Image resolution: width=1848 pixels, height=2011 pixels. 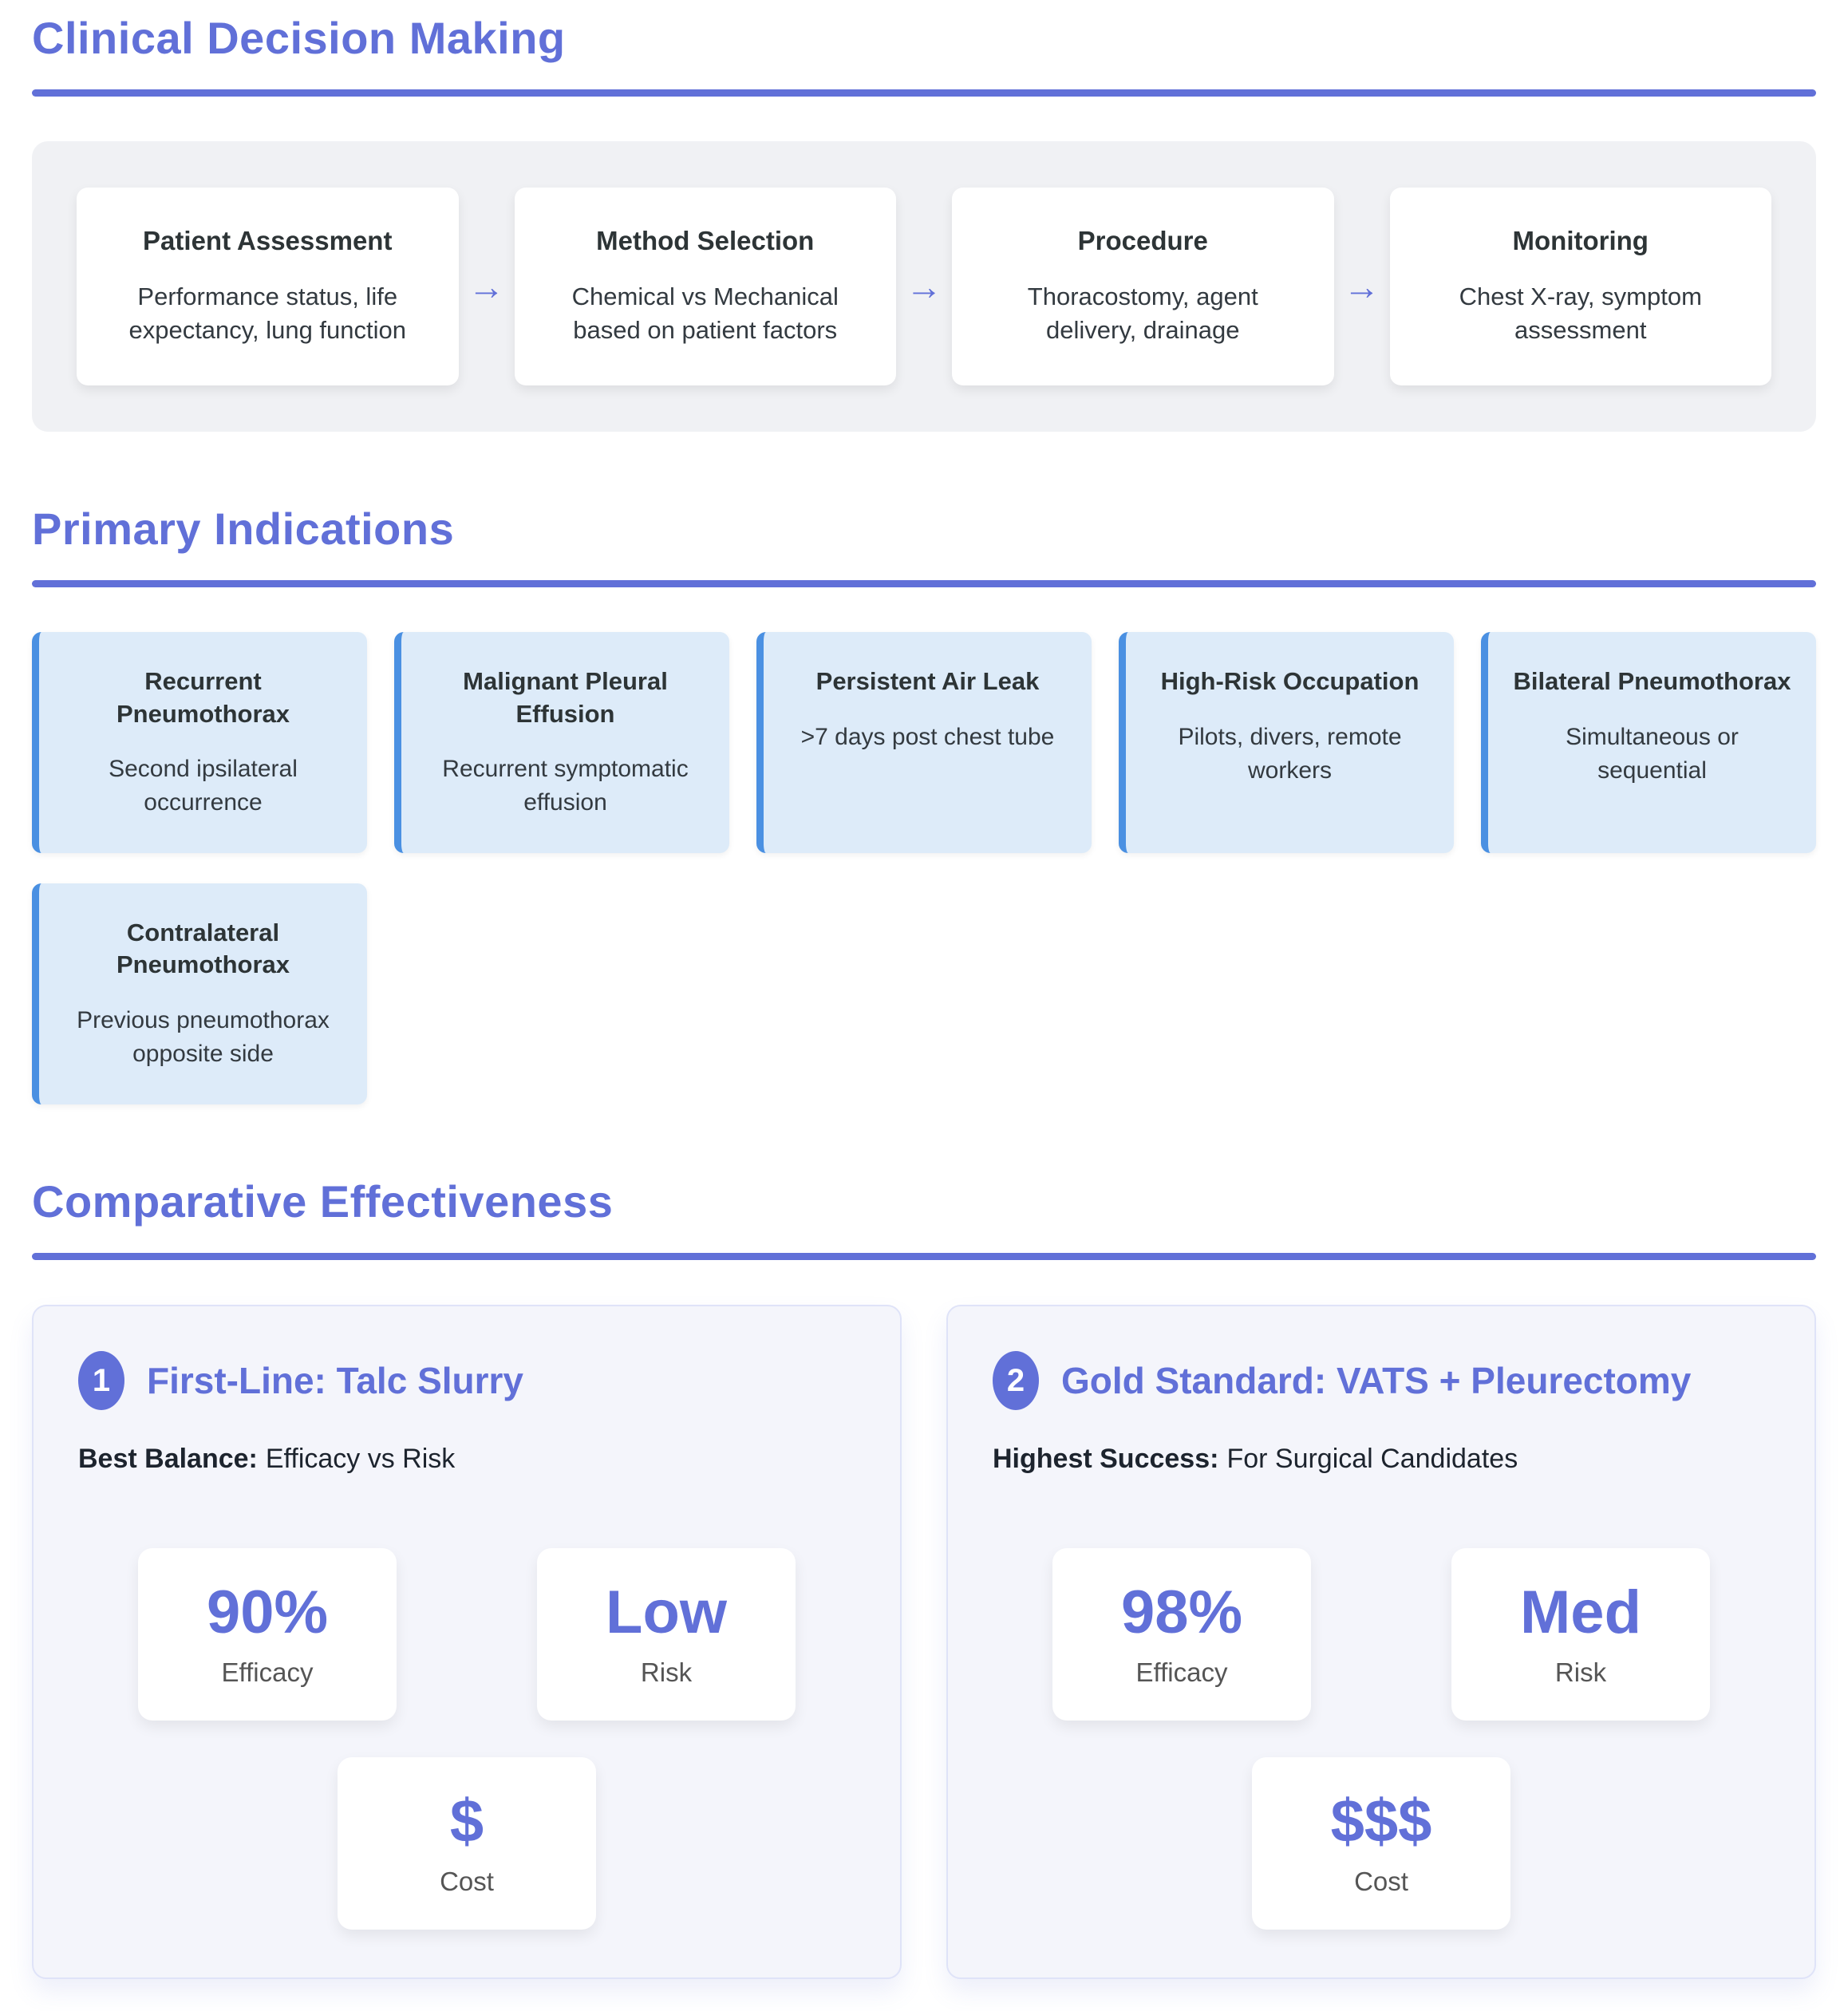 What do you see at coordinates (1652, 754) in the screenshot?
I see `indication-desc: Simultaneous or sequential` at bounding box center [1652, 754].